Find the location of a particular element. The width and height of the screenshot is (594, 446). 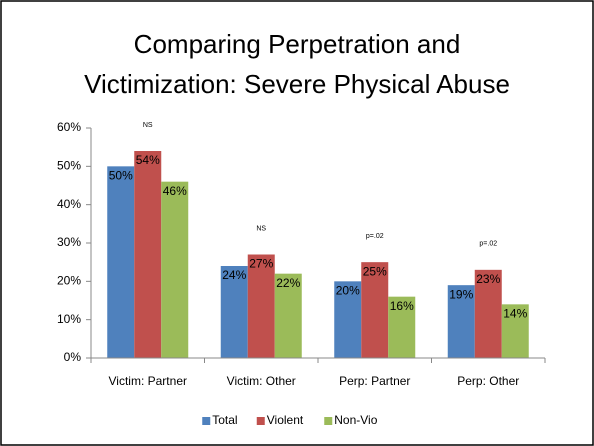

data-label: 20% is located at coordinates (348, 291).